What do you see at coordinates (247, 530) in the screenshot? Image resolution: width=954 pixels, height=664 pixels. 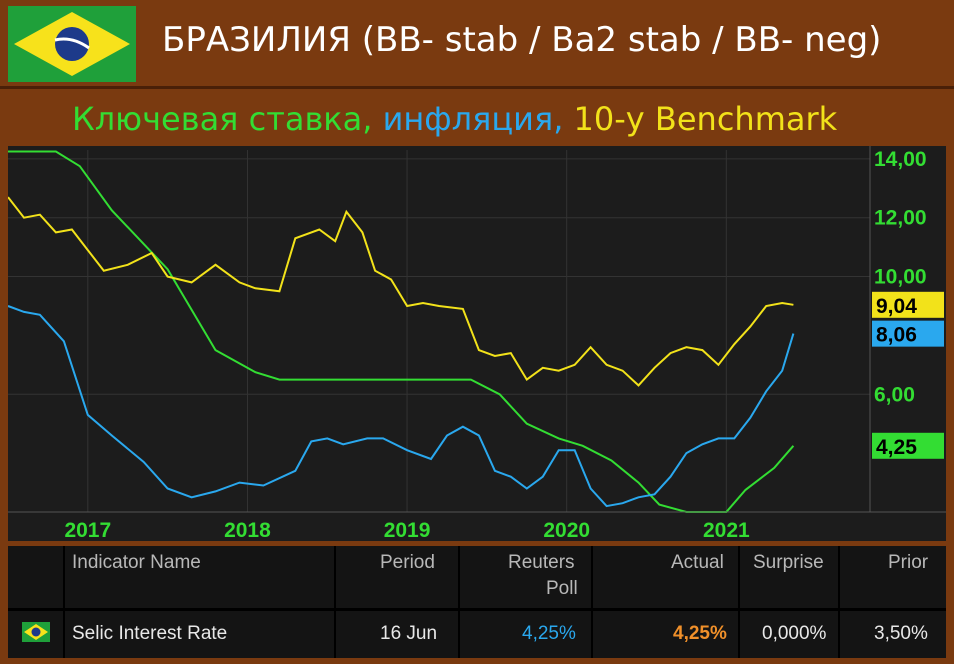 I see `x-tick-label: 2018` at bounding box center [247, 530].